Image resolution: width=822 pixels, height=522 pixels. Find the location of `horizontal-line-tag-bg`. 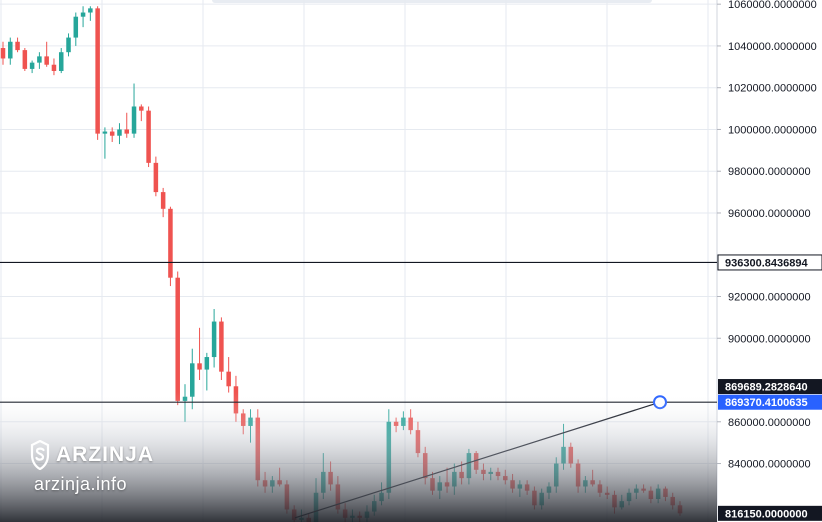

horizontal-line-tag-bg is located at coordinates (769, 262).